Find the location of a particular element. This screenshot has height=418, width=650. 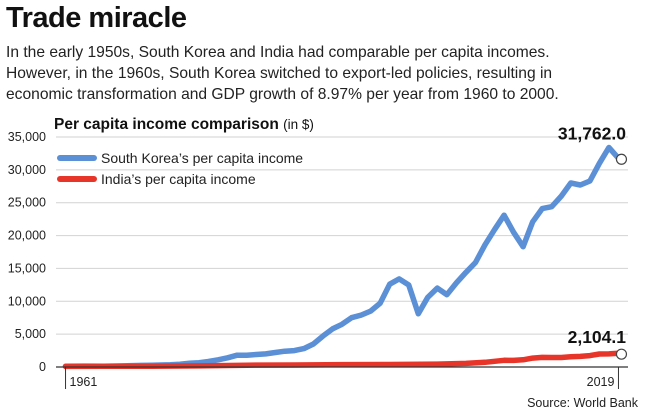

x-tick-label: 2019 is located at coordinates (601, 382).